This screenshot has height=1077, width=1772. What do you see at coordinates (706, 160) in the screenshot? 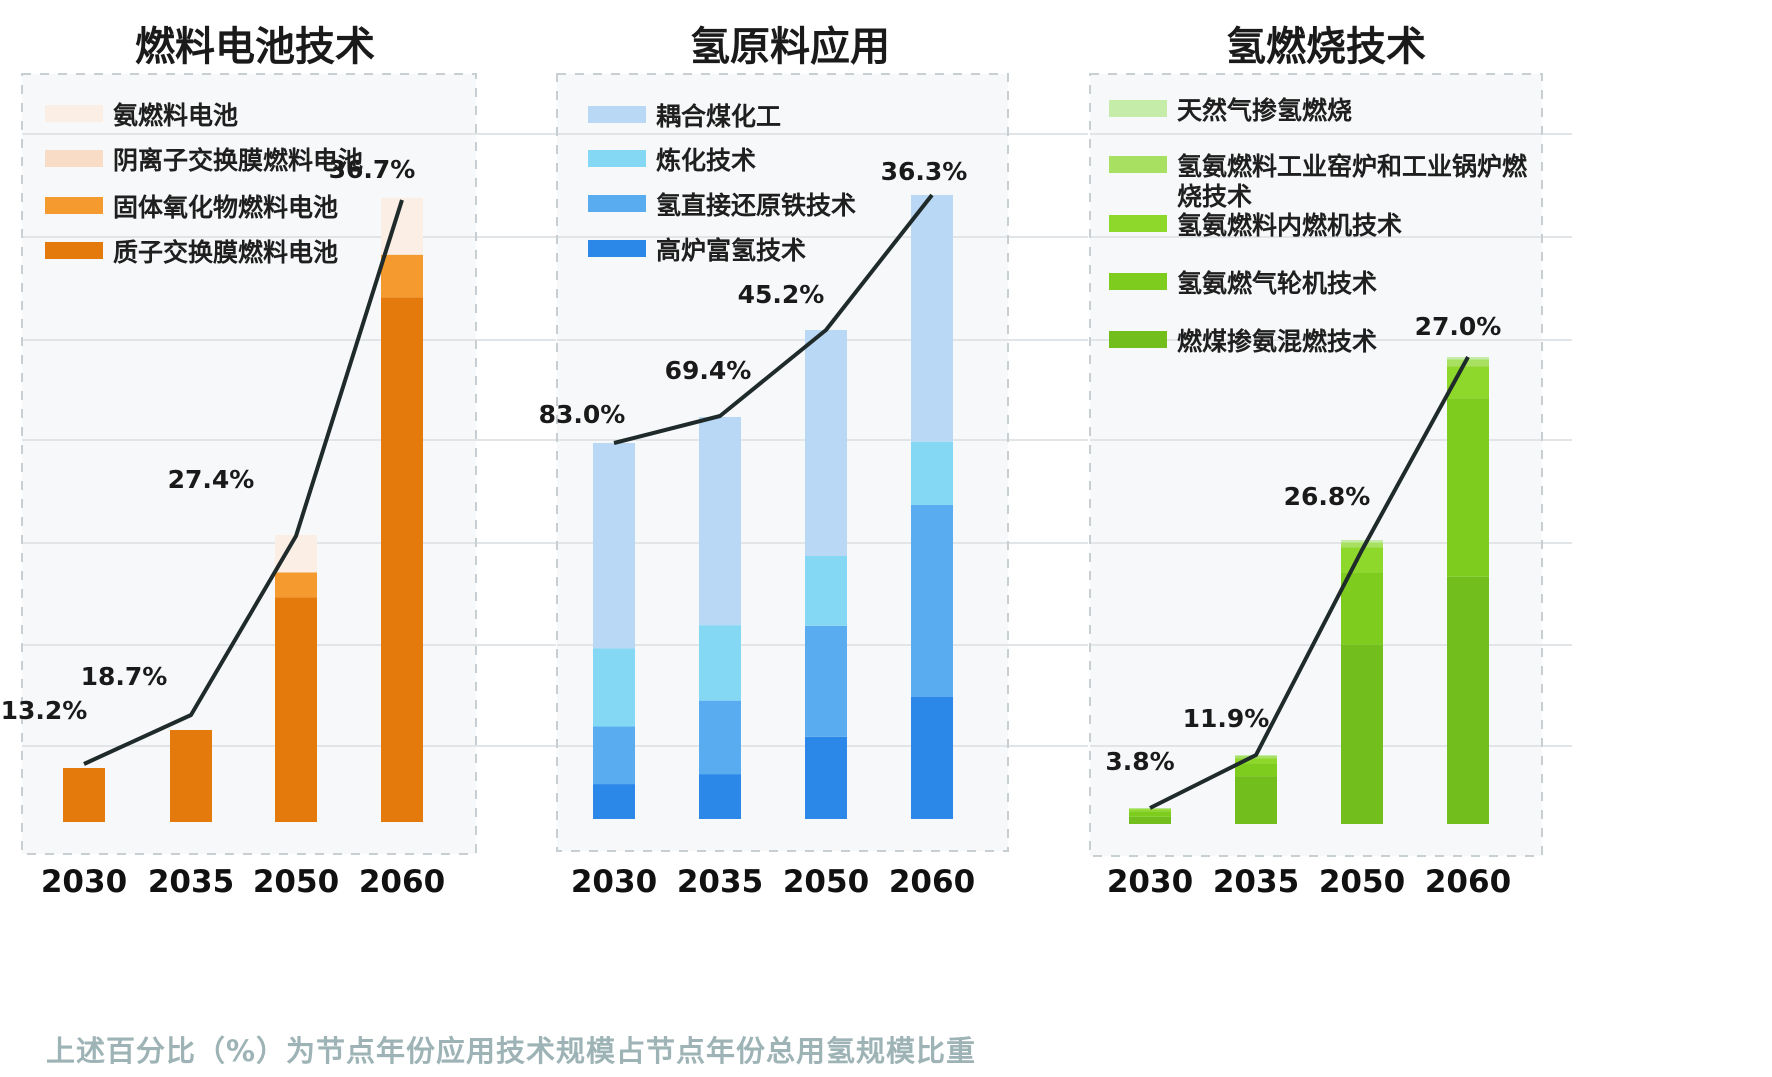
I see `legend-label: 炼化技术` at bounding box center [706, 160].